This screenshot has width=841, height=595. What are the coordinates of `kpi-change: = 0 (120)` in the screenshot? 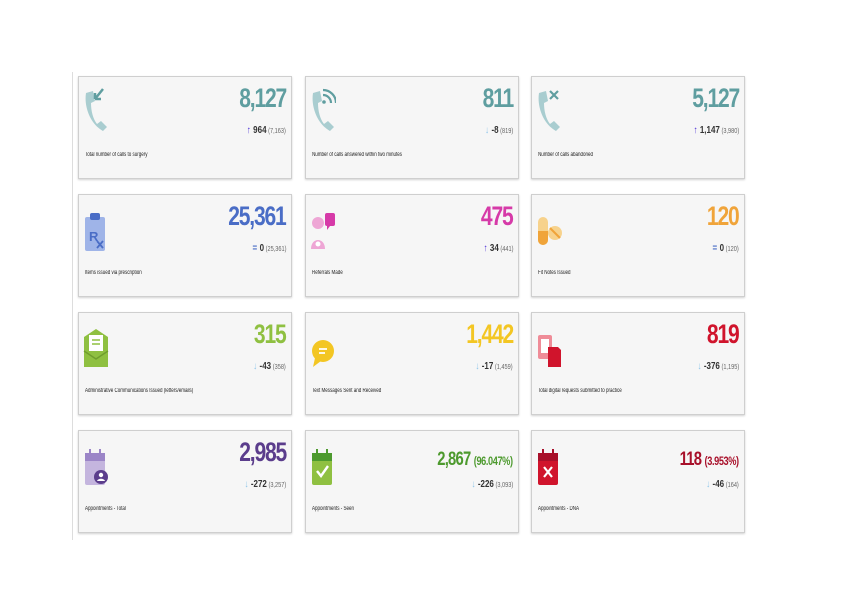 It's located at (726, 248).